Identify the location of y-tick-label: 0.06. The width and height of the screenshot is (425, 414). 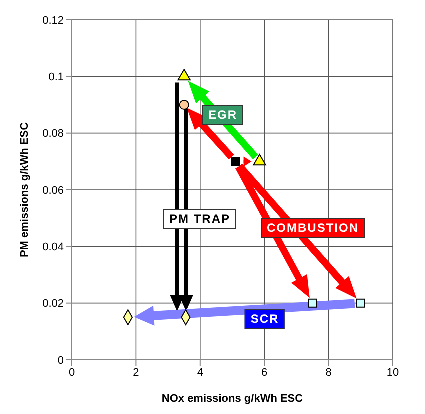
(53, 190).